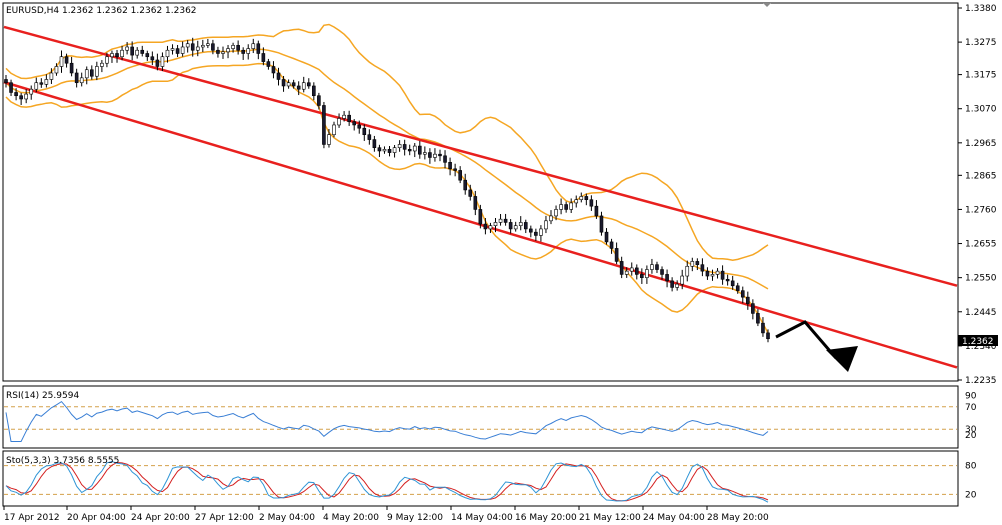  I want to click on shift-marker-icon, so click(767, 5).